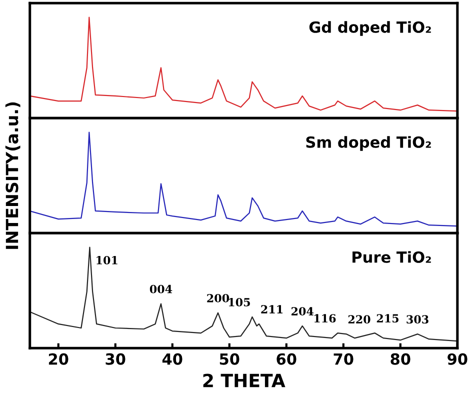 This screenshot has width=474, height=397. Describe the element at coordinates (244, 381) in the screenshot. I see `x-axis-title: 2 THETA` at that location.